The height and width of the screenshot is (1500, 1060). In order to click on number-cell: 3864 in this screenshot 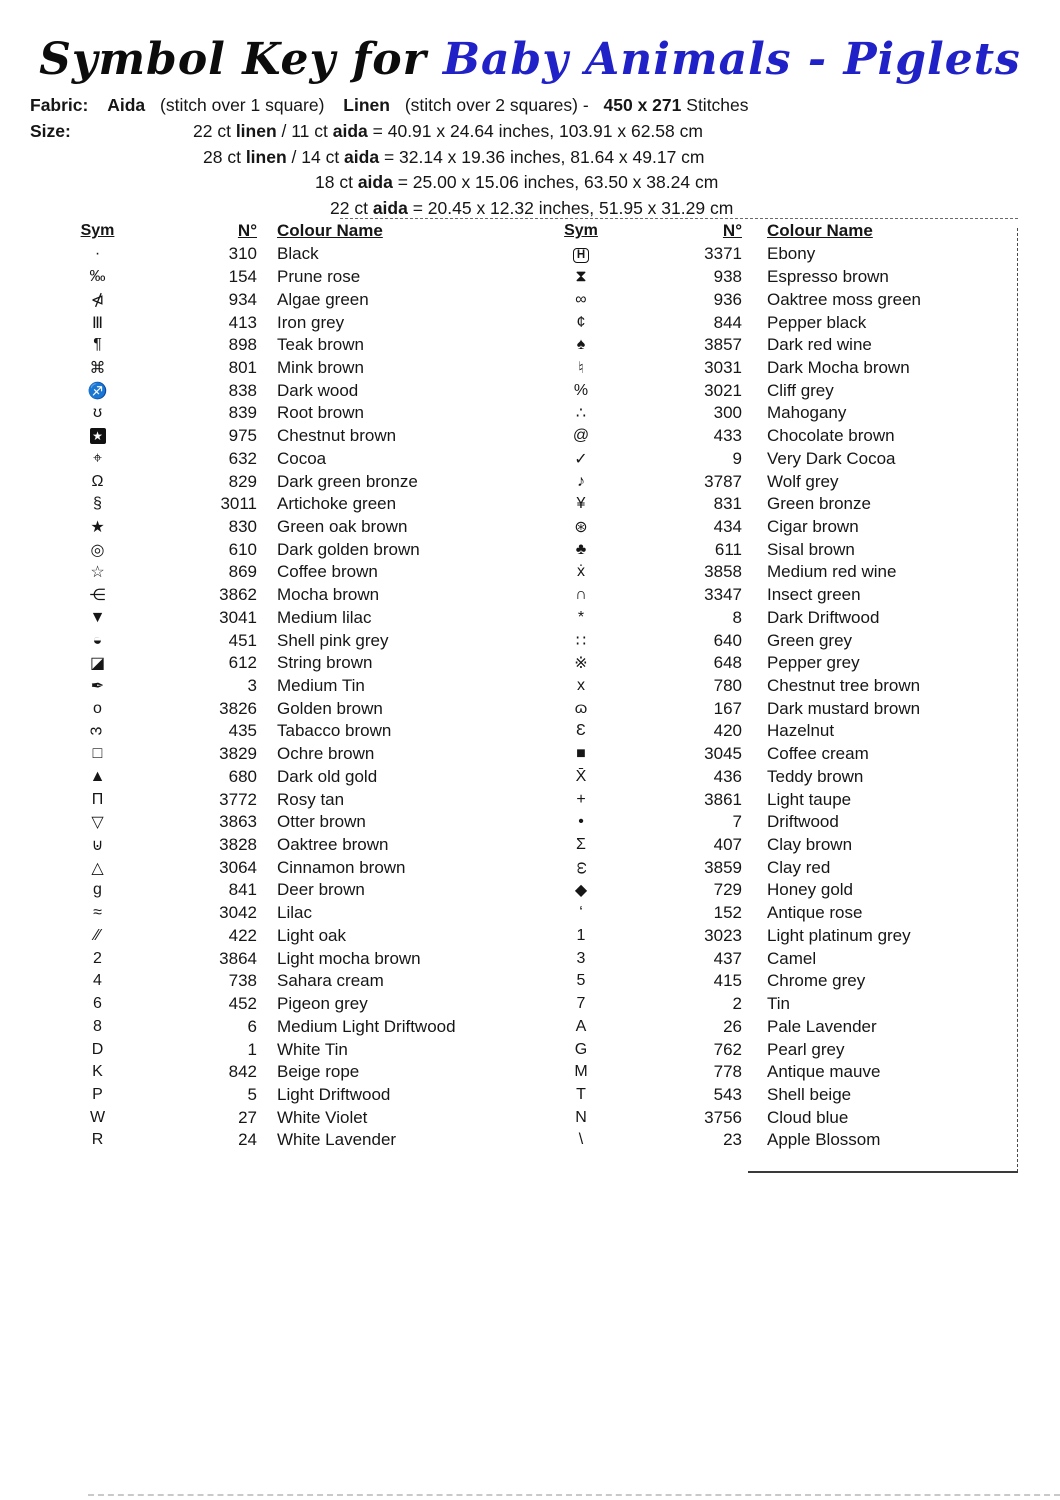, I will do `click(238, 958)`.